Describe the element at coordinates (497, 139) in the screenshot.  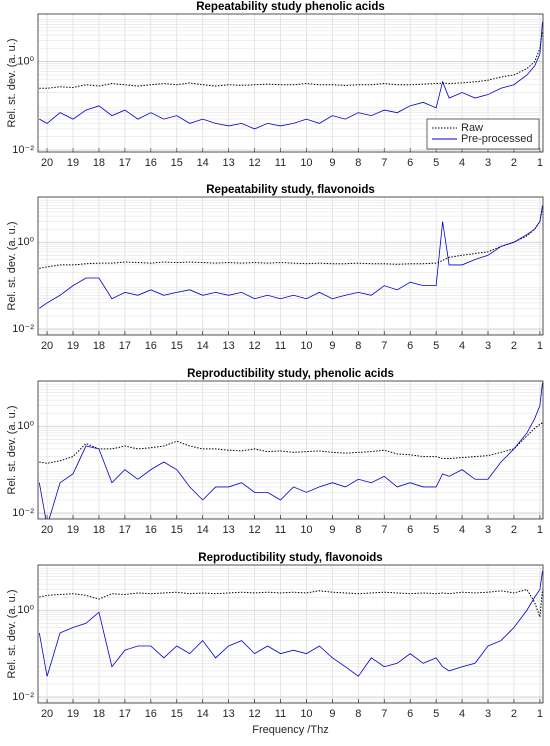
I see `legend-label: Pre-processed` at that location.